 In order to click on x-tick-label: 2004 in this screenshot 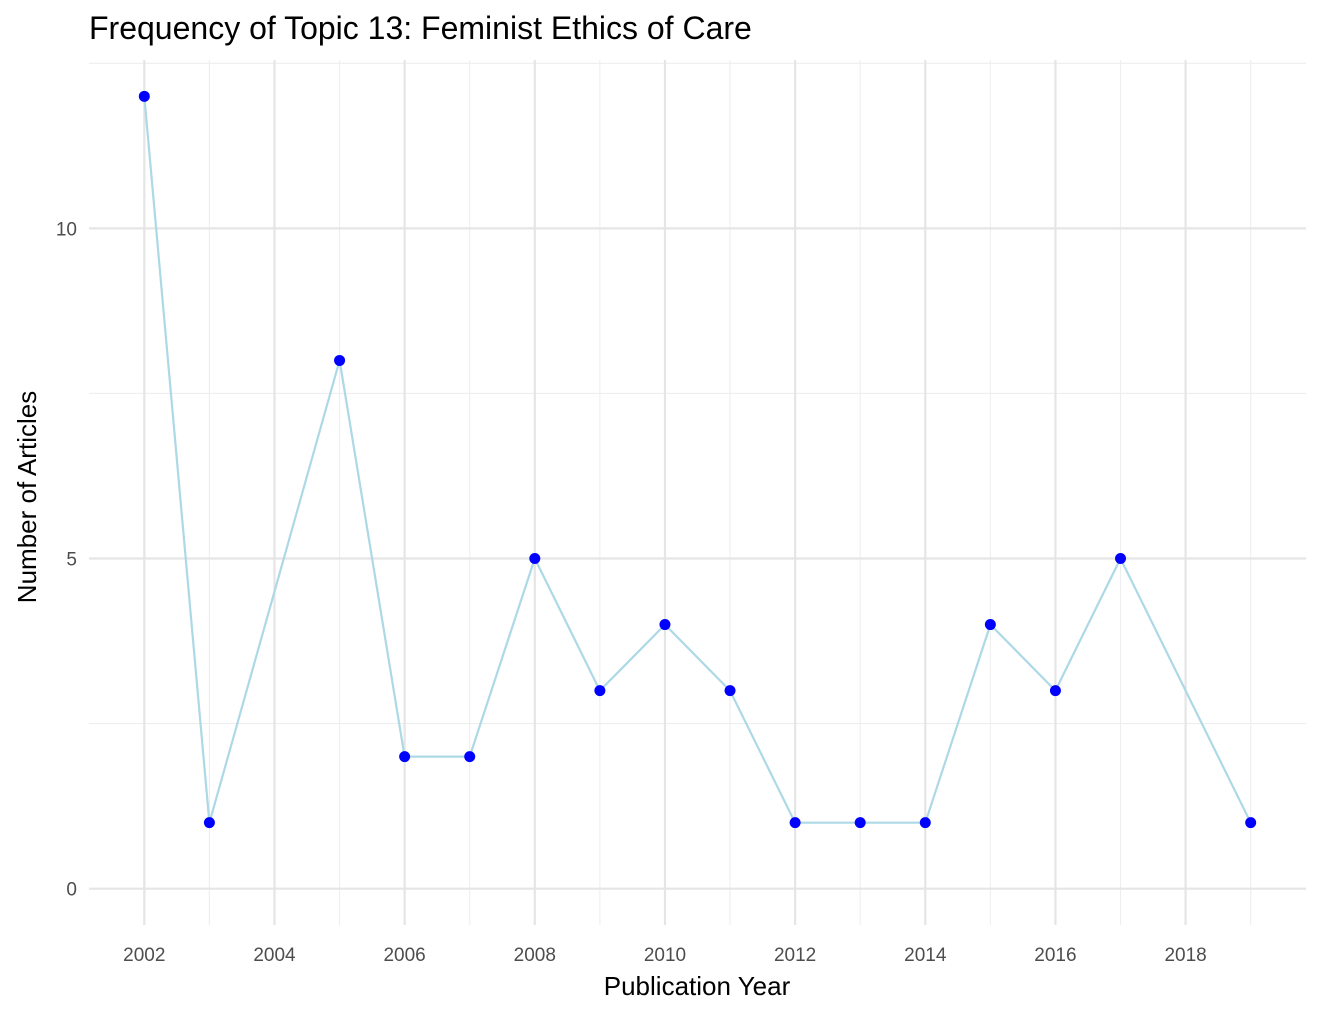, I will do `click(274, 955)`.